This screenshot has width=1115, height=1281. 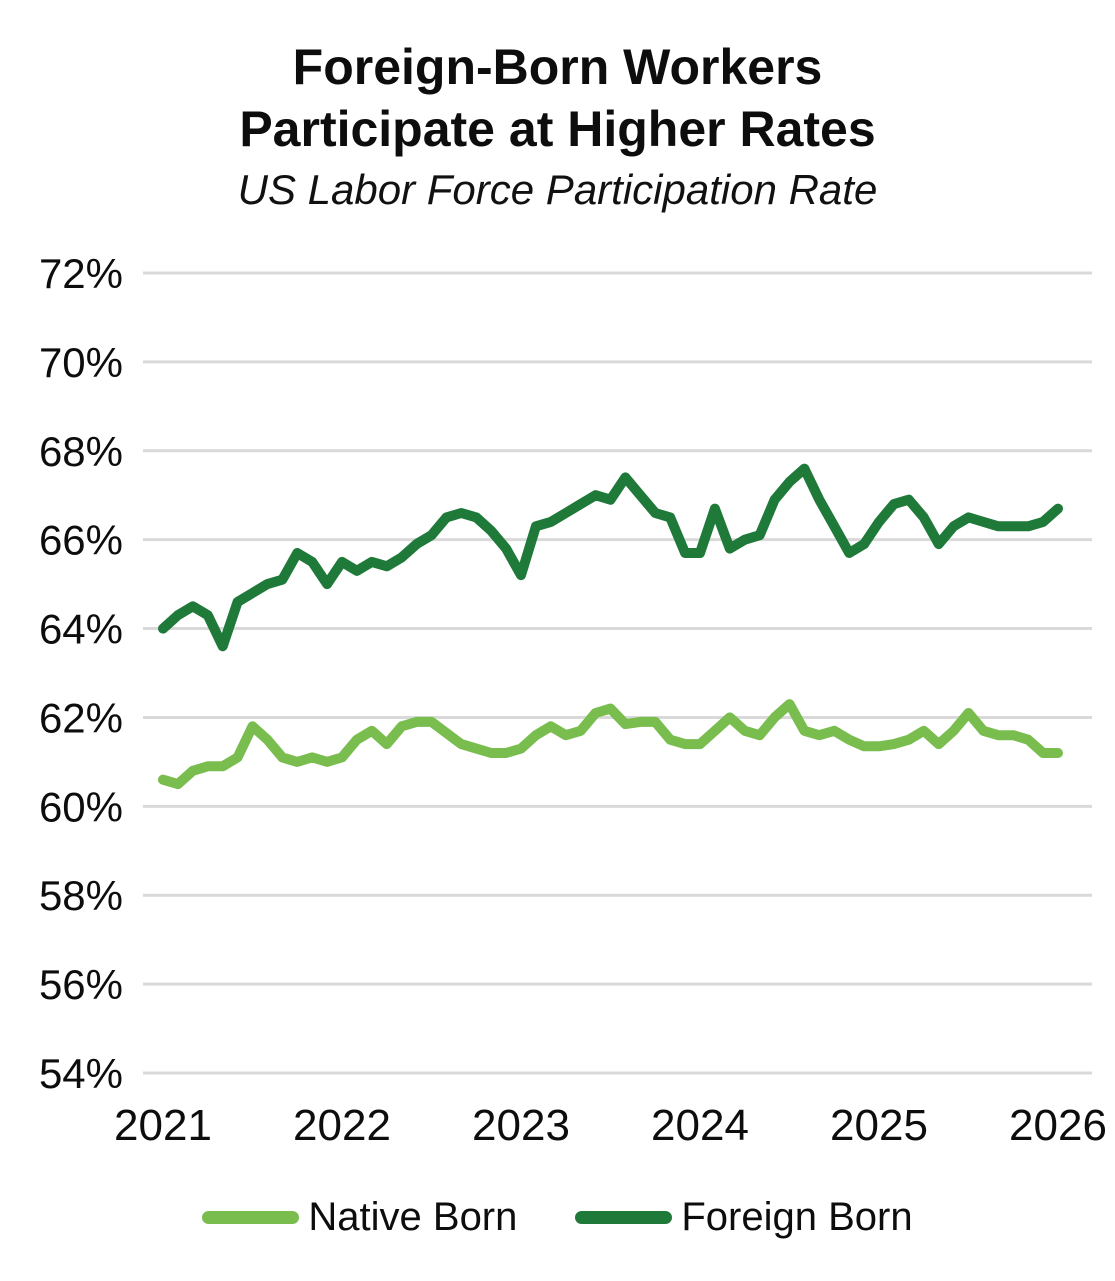 I want to click on y-axis-tick-labels: 72% 70% 68% 66% 64% 62% 60% 58% 56% 54%, so click(x=81, y=673).